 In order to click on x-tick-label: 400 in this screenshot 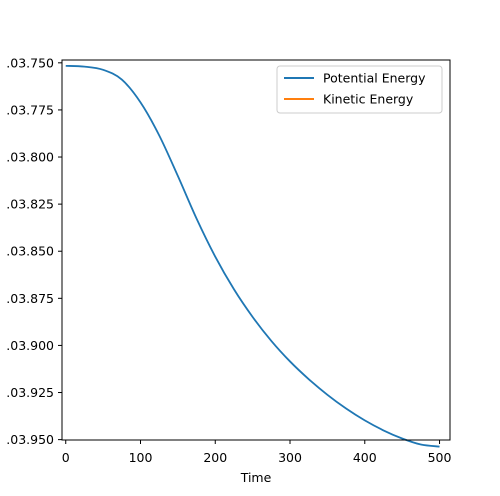, I will do `click(365, 457)`.